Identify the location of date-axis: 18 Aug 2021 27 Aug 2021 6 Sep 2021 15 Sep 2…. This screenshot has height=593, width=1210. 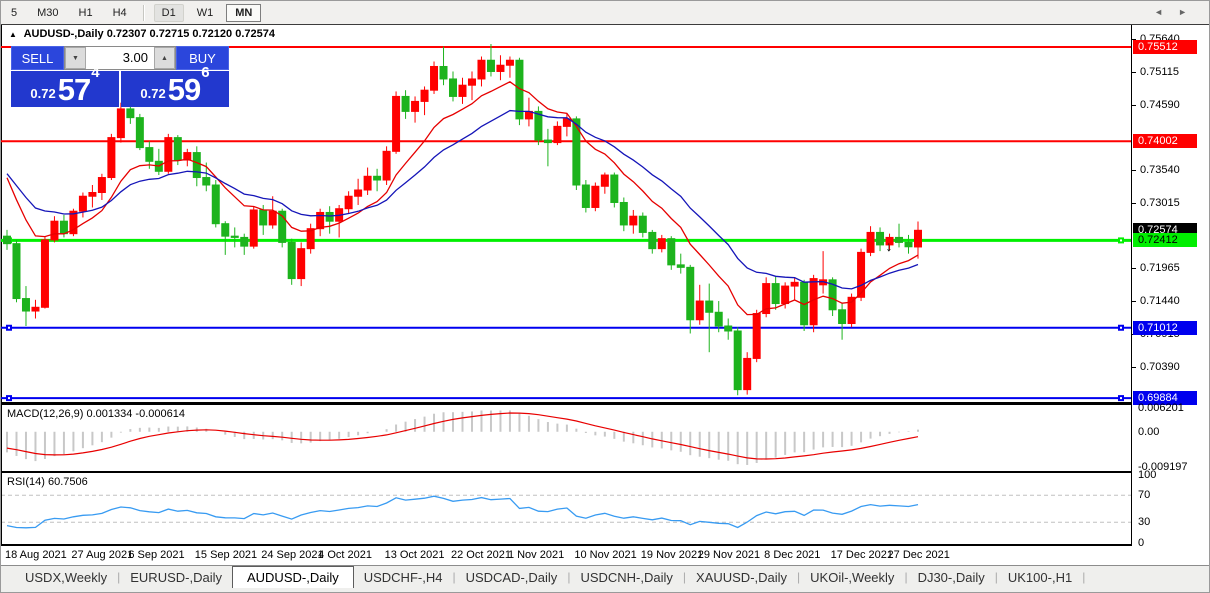
(605, 555).